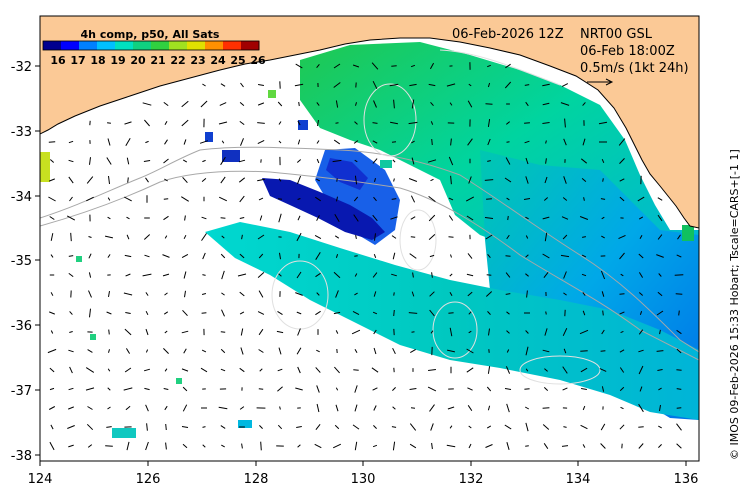 The image size is (750, 496). I want to click on x-tick-label: 136, so click(686, 479).